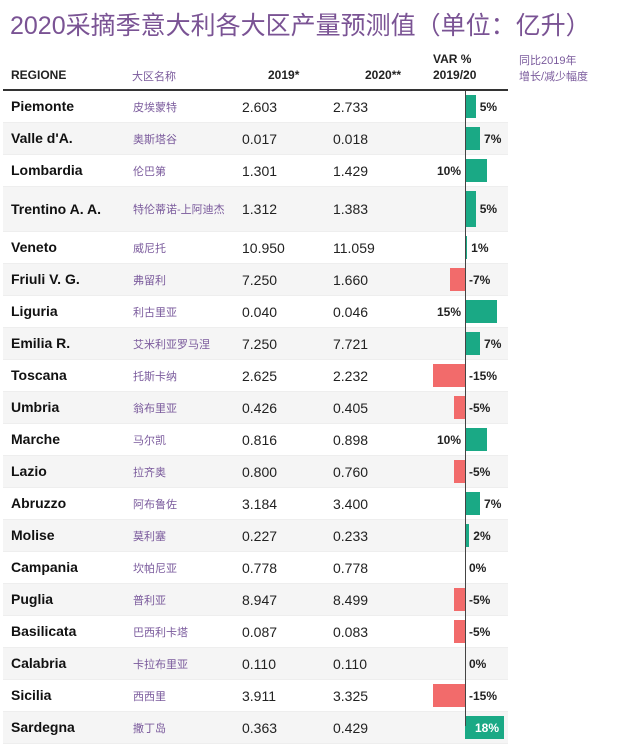  Describe the element at coordinates (255, 536) in the screenshot. I see `table-row: Molise 莫利塞 0.227 0.233 2%` at that location.